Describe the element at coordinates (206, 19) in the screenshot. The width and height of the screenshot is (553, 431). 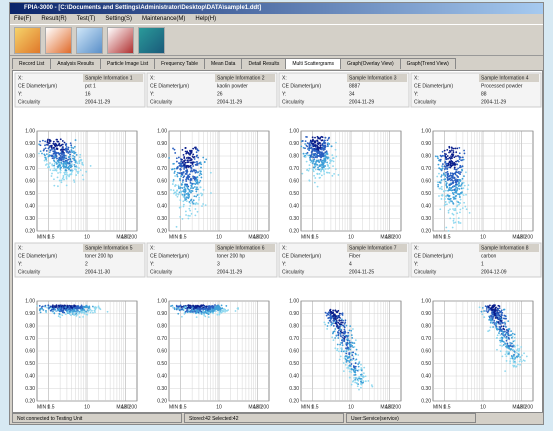
I see `menu-item: Help(H)` at that location.